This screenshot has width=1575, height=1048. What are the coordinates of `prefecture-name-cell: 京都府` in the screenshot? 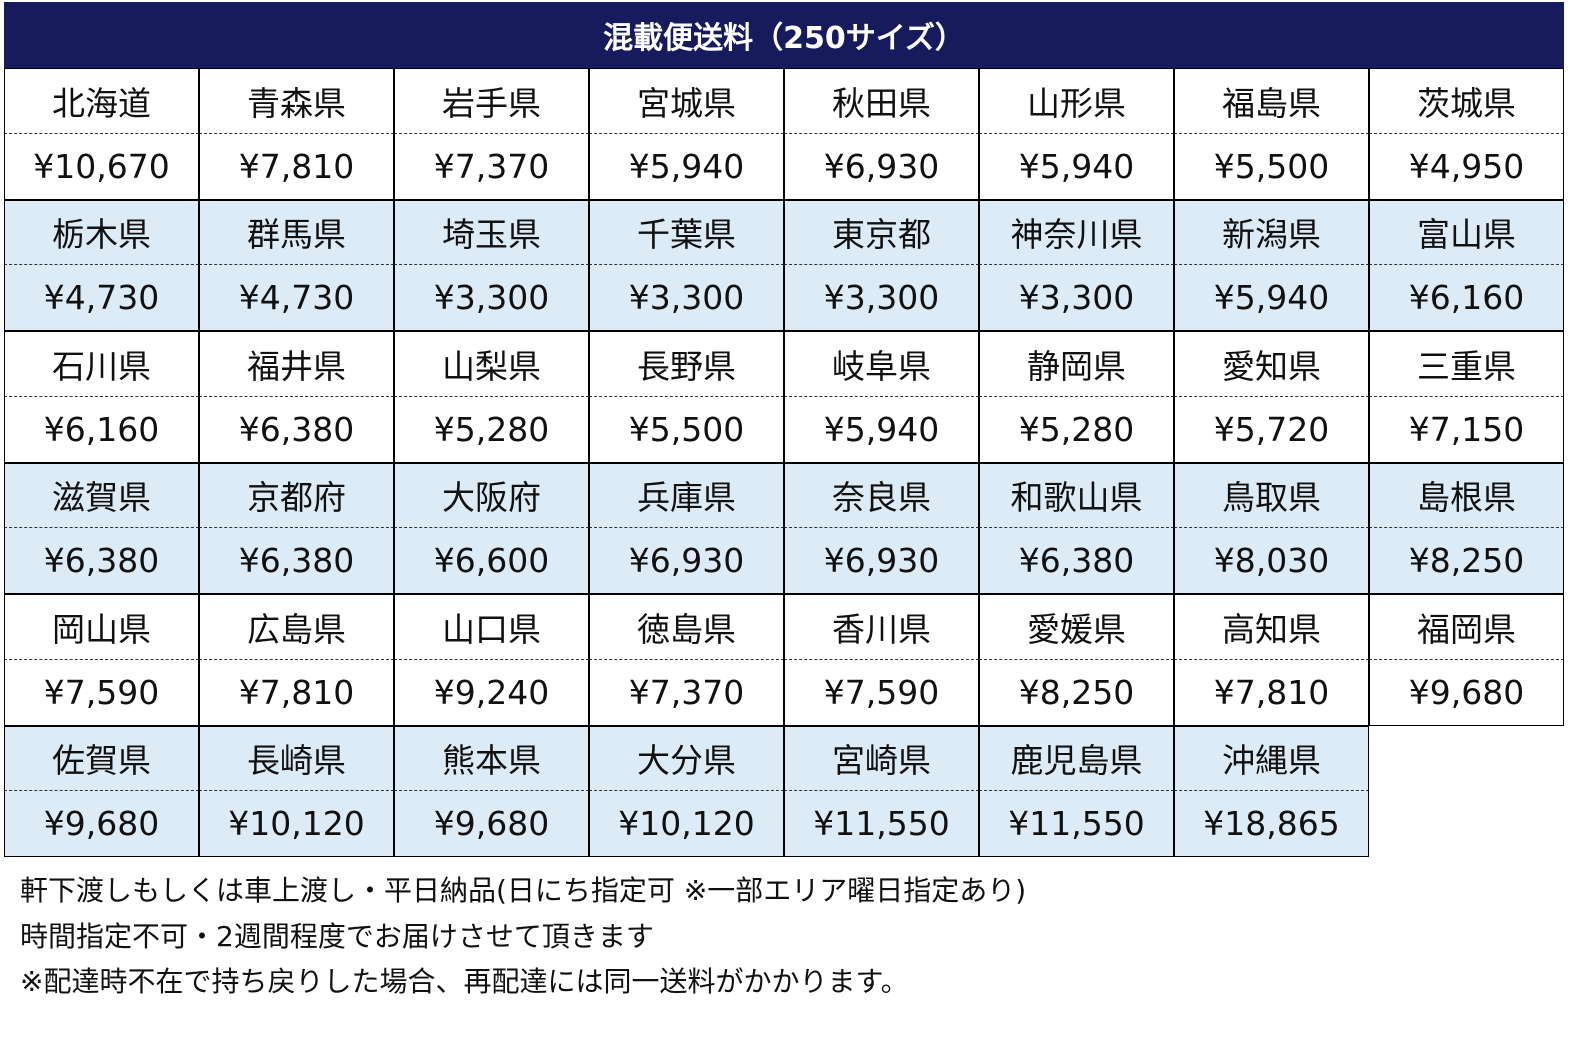 It's located at (296, 495).